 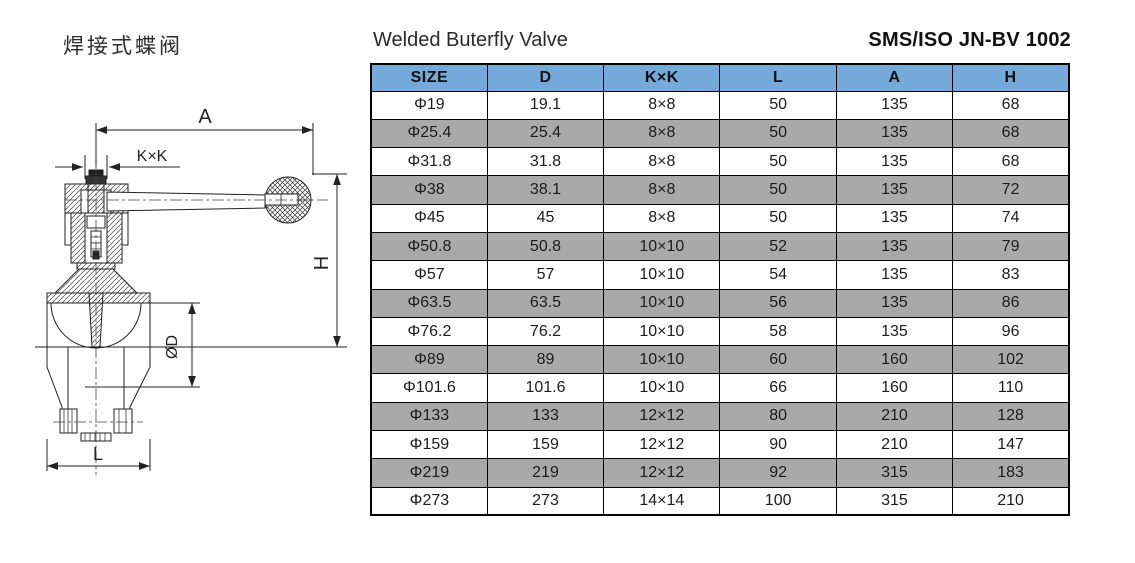 I want to click on actuator-head, so click(x=96, y=231).